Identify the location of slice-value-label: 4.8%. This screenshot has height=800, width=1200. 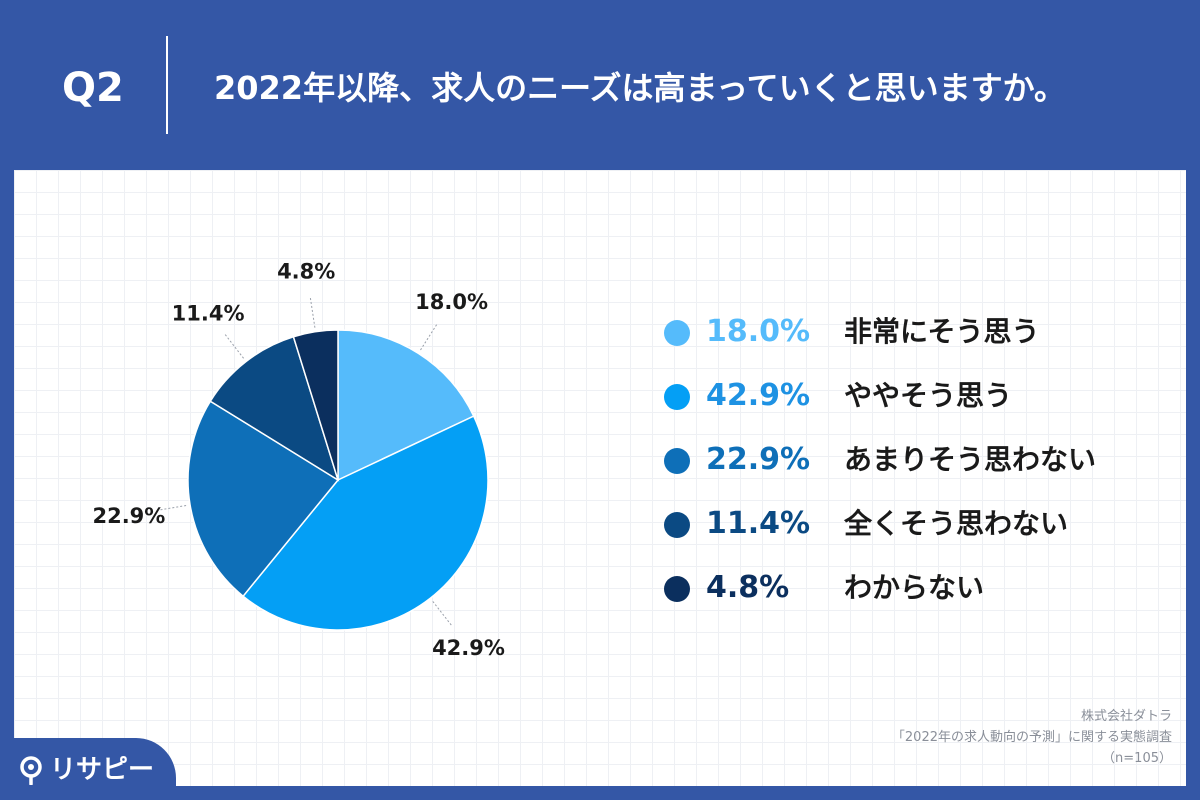
(306, 271).